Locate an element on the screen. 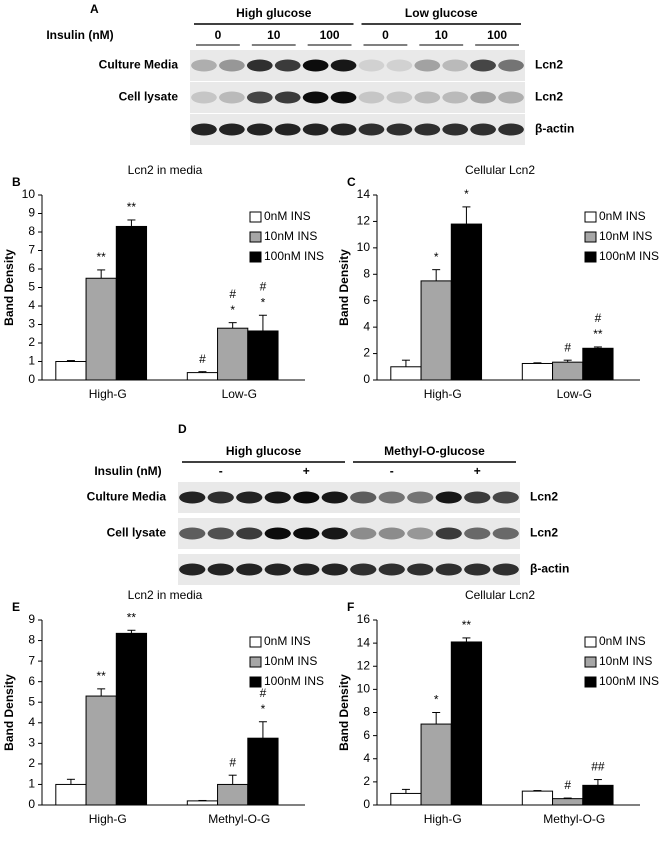  y-tick-label: 1 is located at coordinates (31, 784).